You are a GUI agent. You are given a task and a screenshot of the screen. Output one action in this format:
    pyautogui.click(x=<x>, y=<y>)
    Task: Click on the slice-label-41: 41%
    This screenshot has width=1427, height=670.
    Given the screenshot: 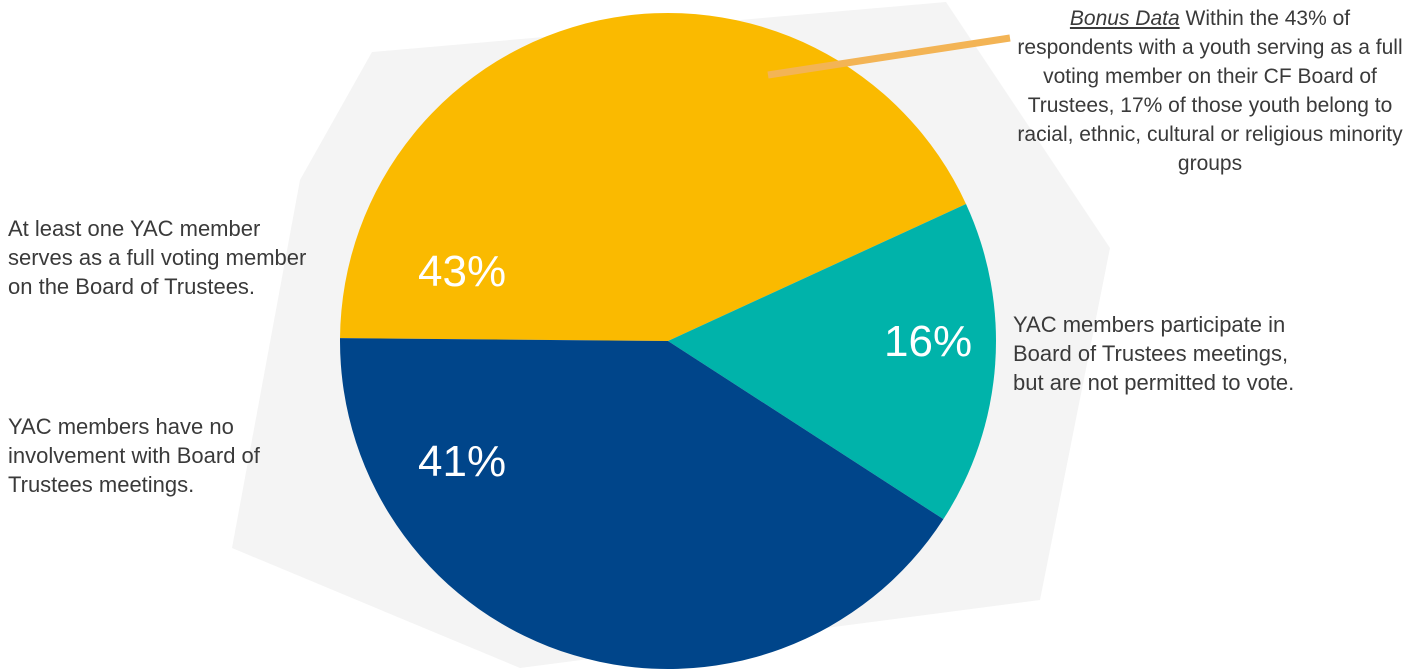 What is the action you would take?
    pyautogui.click(x=462, y=462)
    